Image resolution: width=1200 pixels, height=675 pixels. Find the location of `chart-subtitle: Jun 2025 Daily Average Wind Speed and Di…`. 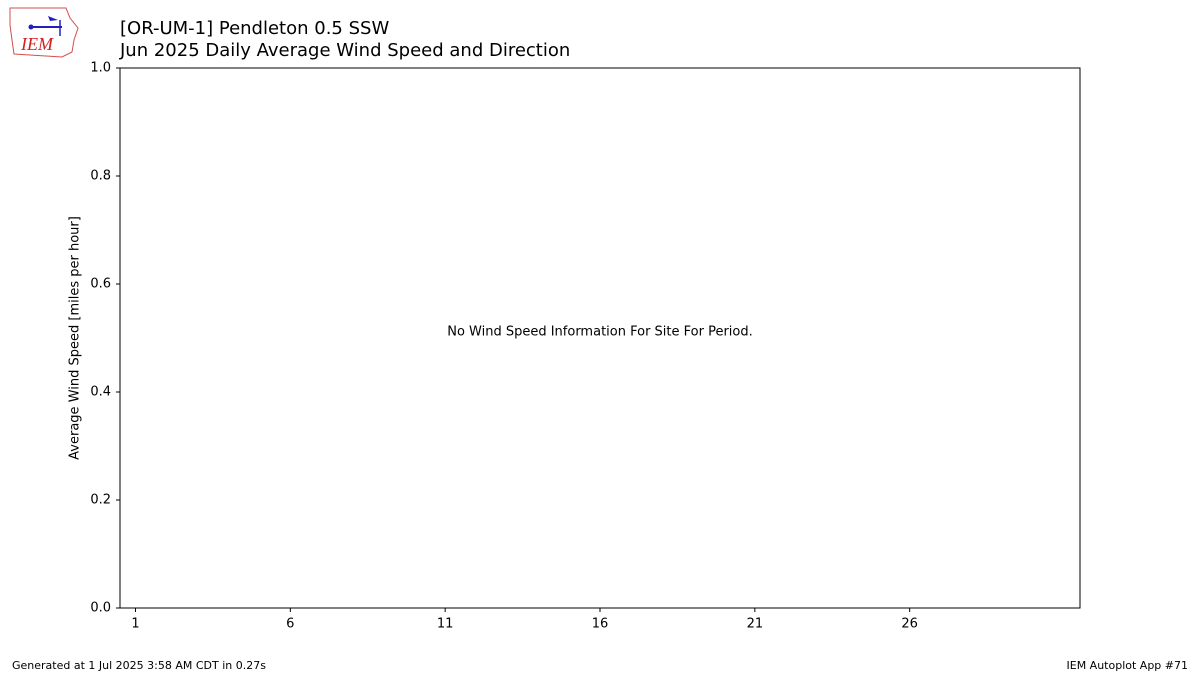

chart-subtitle: Jun 2025 Daily Average Wind Speed and Di… is located at coordinates (344, 50).